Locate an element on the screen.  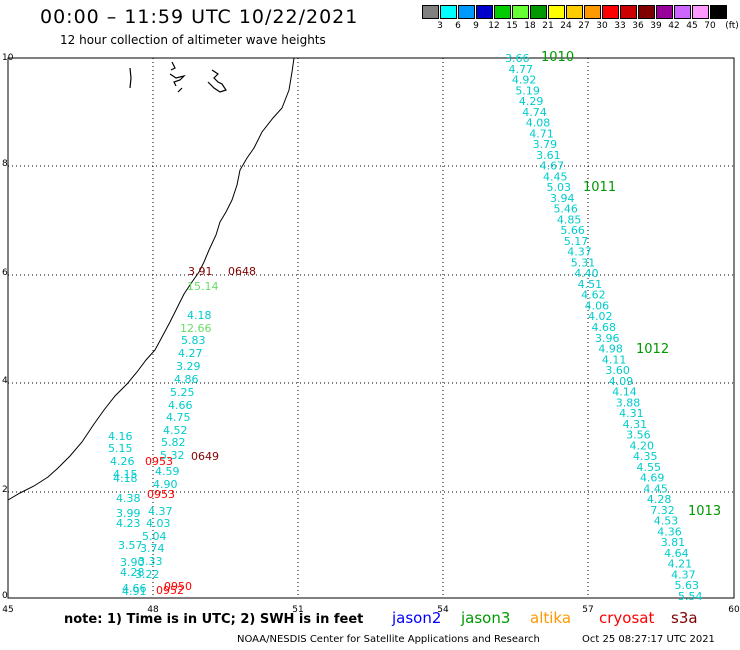
east-track-value: 3.88 is located at coordinates (628, 402).